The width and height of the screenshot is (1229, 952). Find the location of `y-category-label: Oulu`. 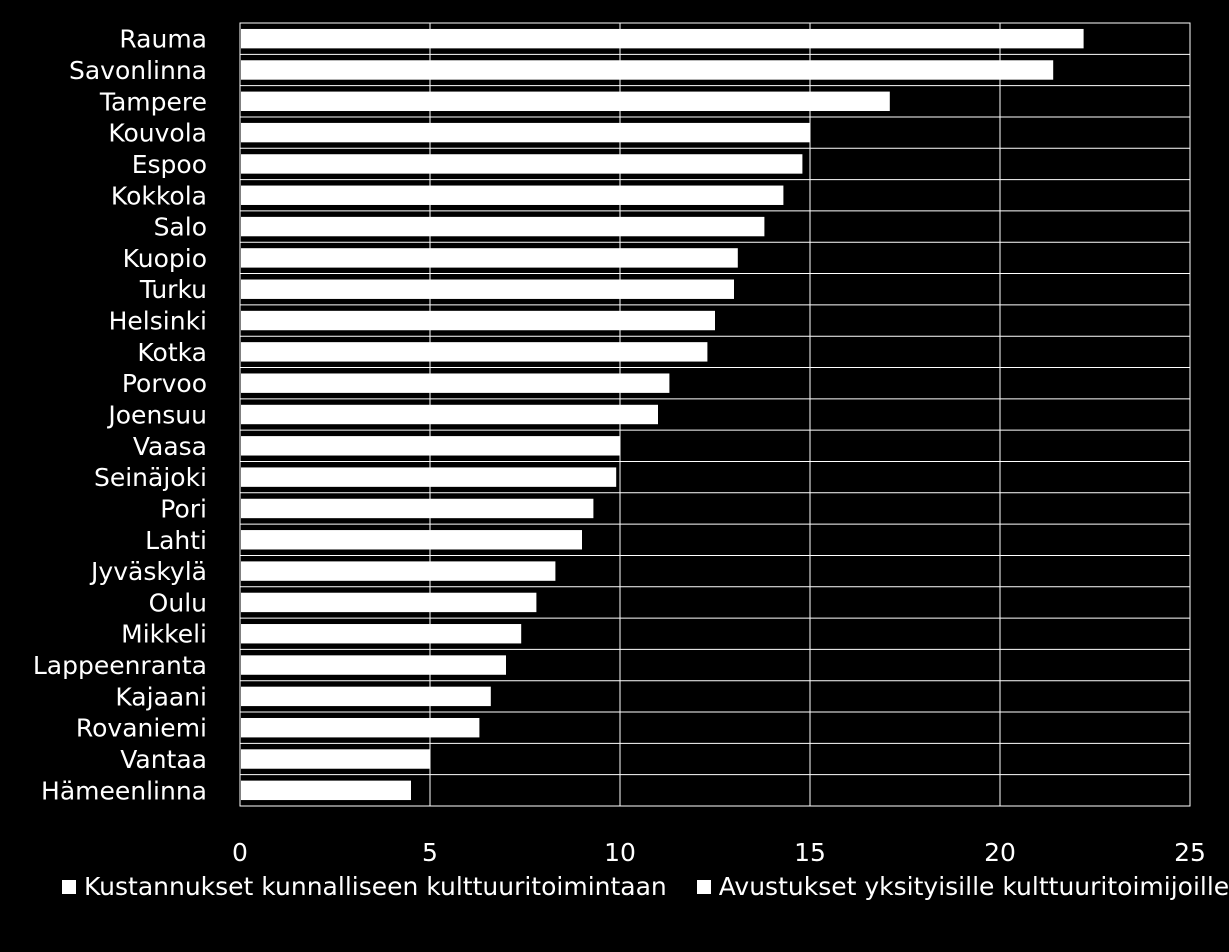

y-category-label: Oulu is located at coordinates (178, 602).